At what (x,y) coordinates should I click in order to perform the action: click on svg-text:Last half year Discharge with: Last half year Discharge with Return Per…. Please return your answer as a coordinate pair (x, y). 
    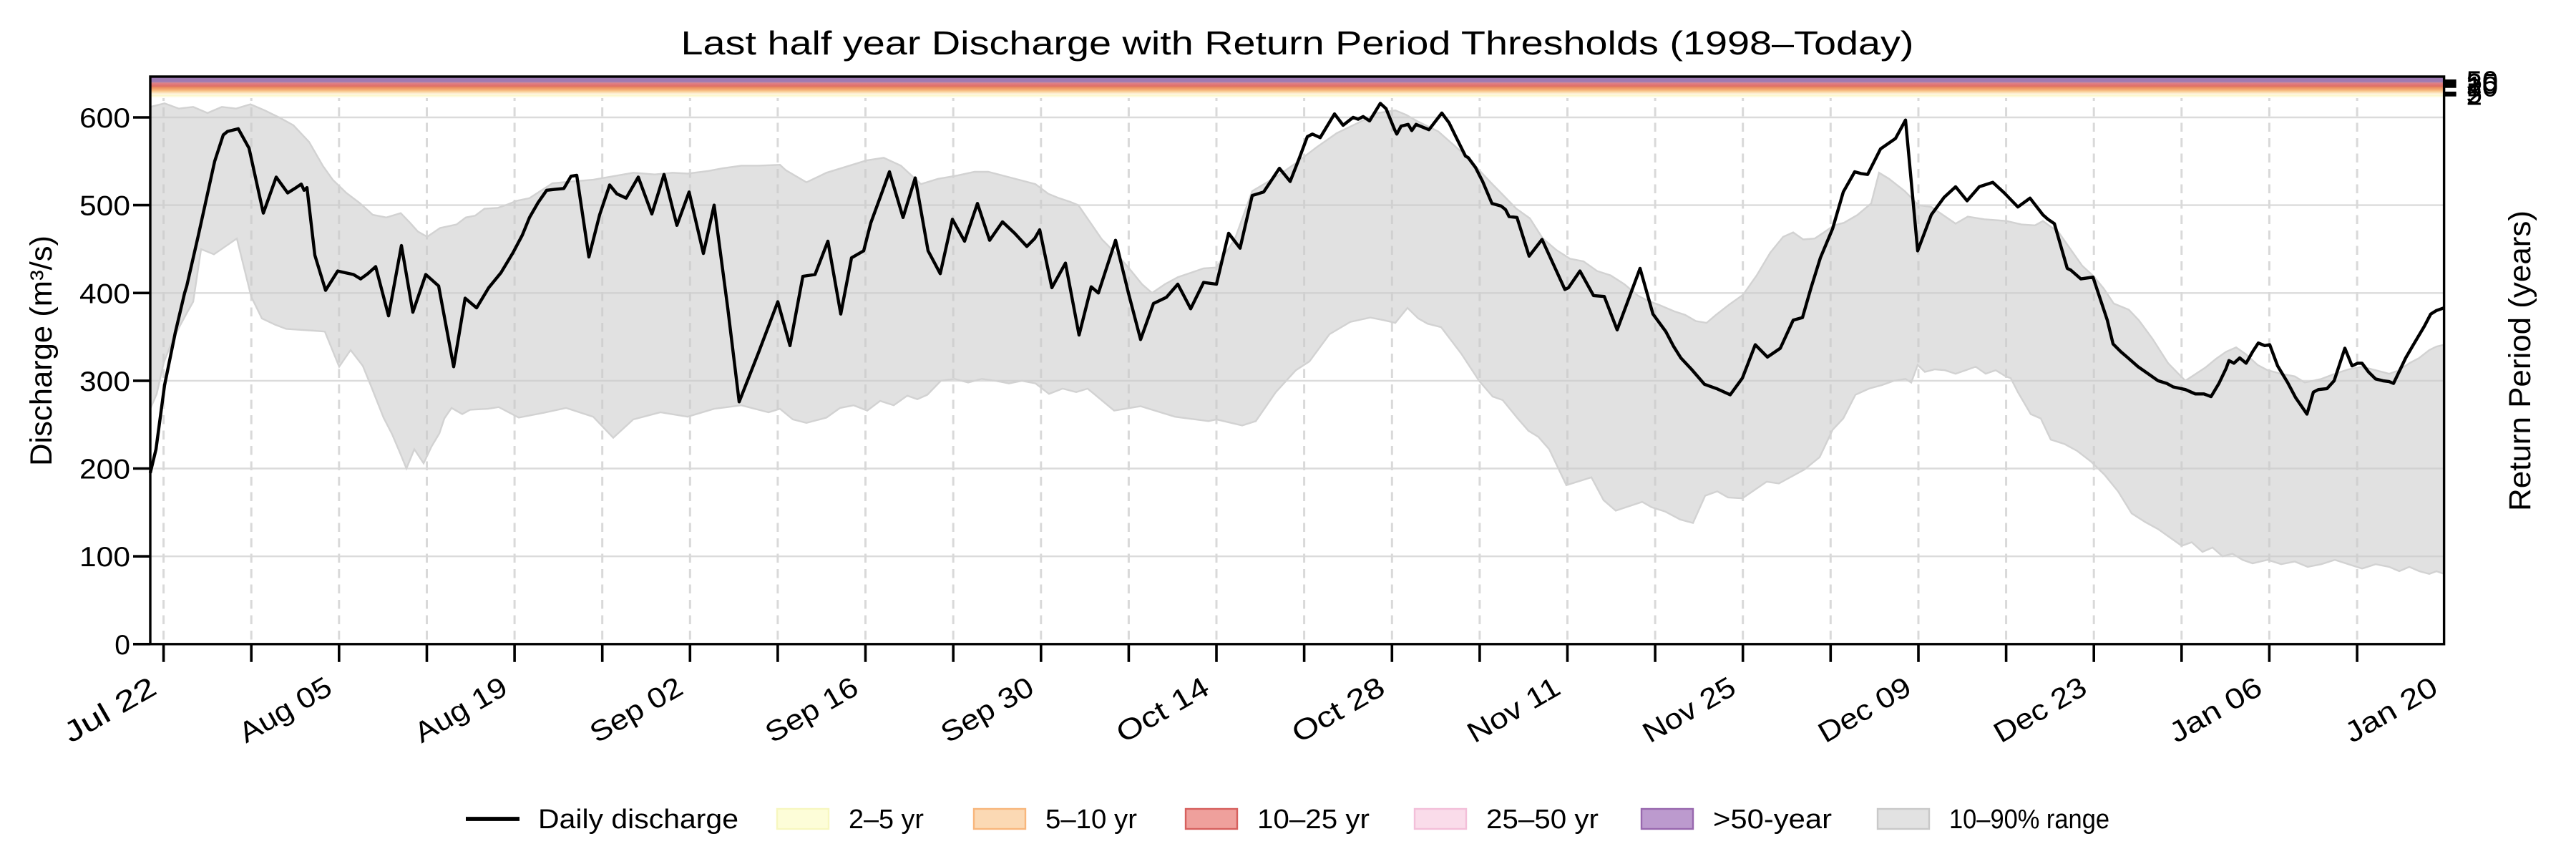
    Looking at the image, I should click on (1297, 43).